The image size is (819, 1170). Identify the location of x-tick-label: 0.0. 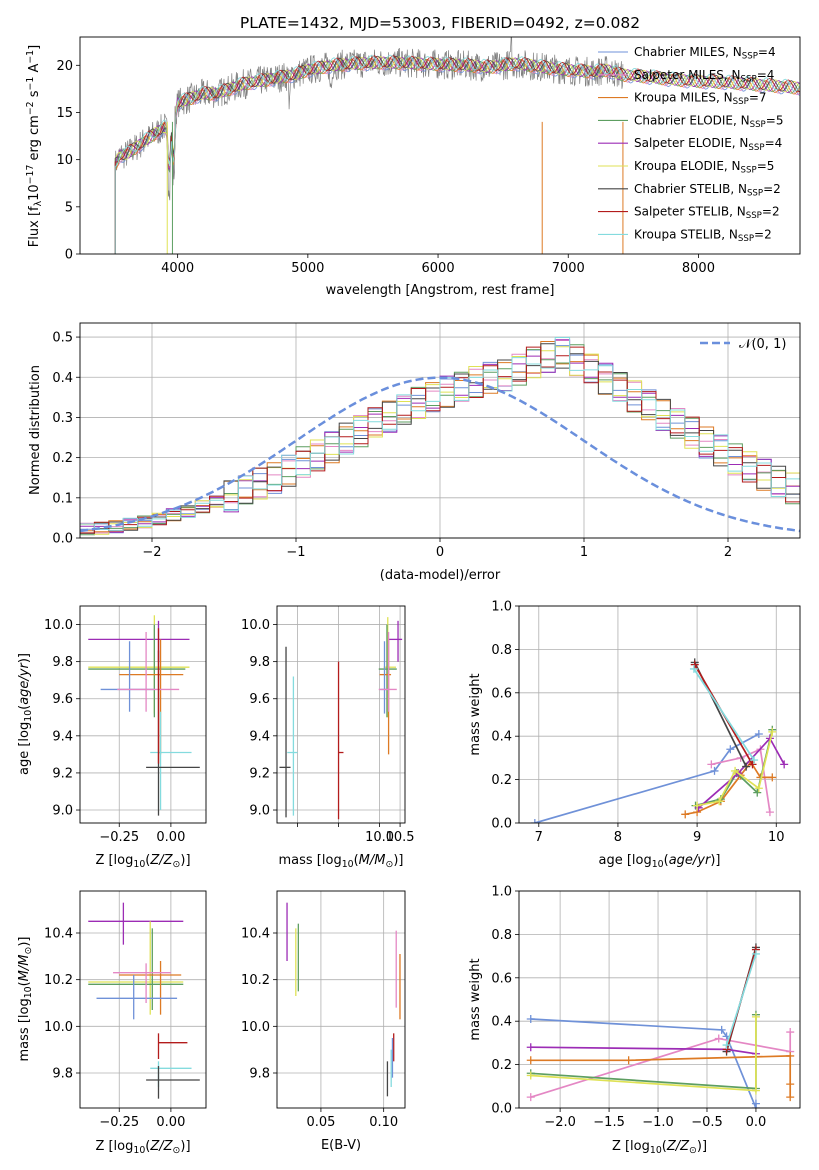
(756, 1122).